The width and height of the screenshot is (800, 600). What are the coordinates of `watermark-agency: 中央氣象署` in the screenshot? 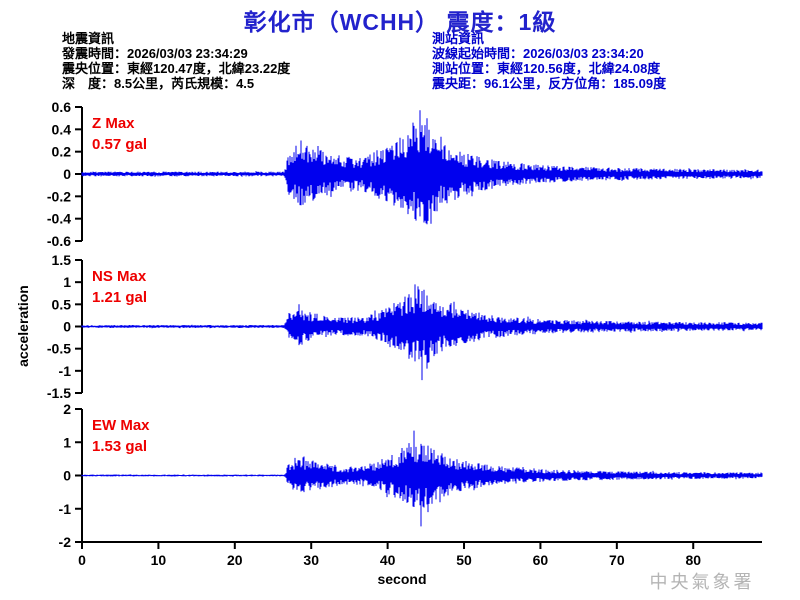 It's located at (702, 582).